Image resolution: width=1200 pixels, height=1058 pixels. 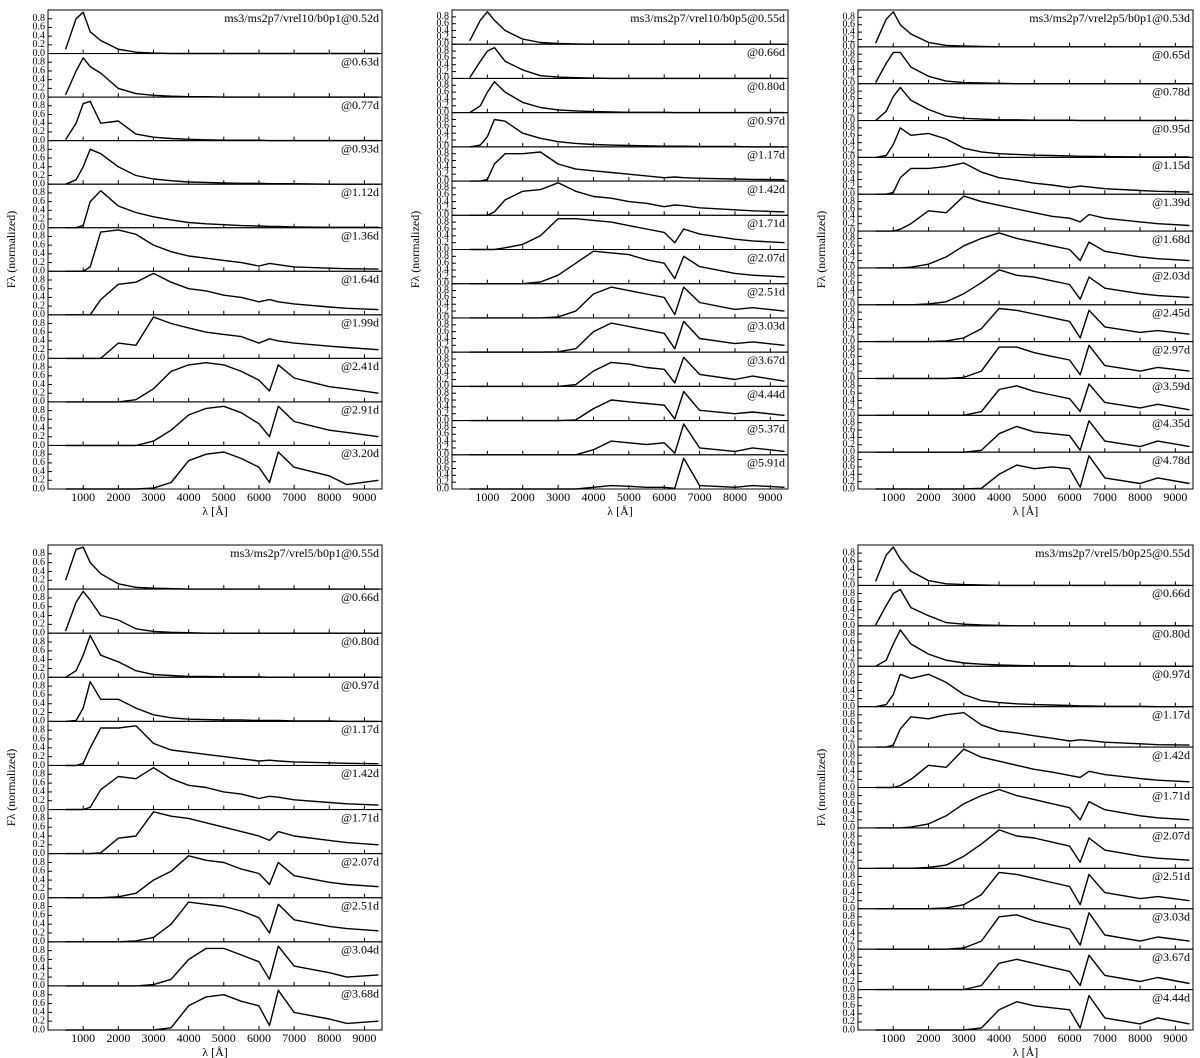 I want to click on x-tick-label: 3000, so click(x=964, y=497).